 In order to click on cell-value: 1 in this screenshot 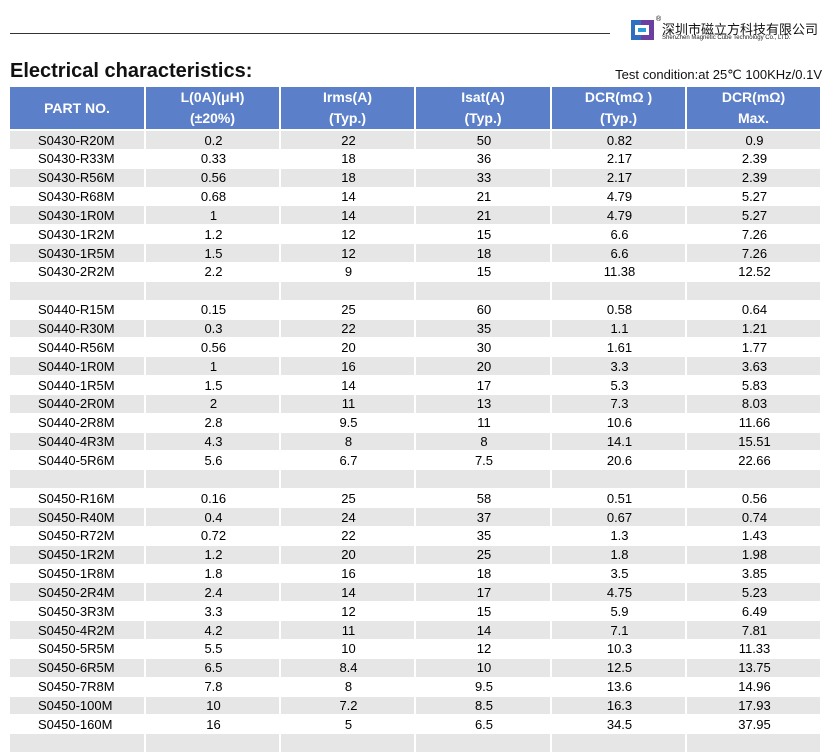, I will do `click(213, 215)`.